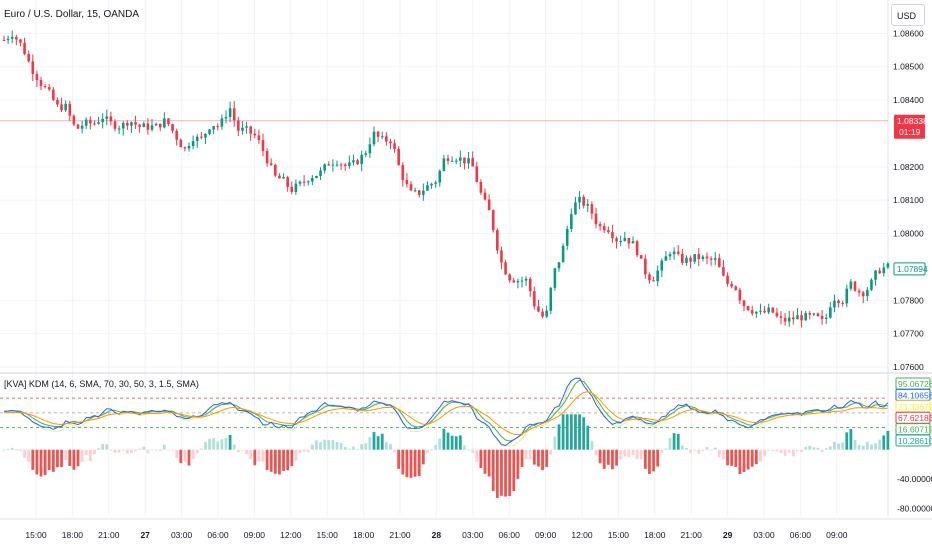  Describe the element at coordinates (915, 407) in the screenshot. I see `indicator-value-text: 73.33677` at that location.